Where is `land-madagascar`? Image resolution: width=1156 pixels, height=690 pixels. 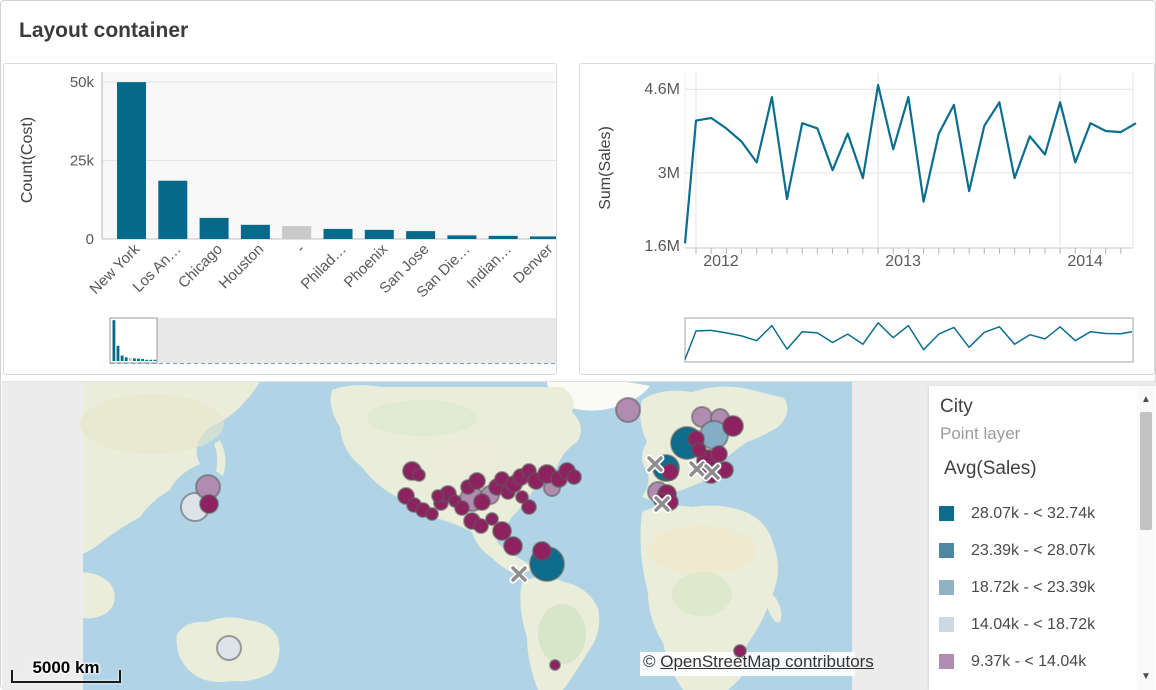
land-madagascar is located at coordinates (774, 608).